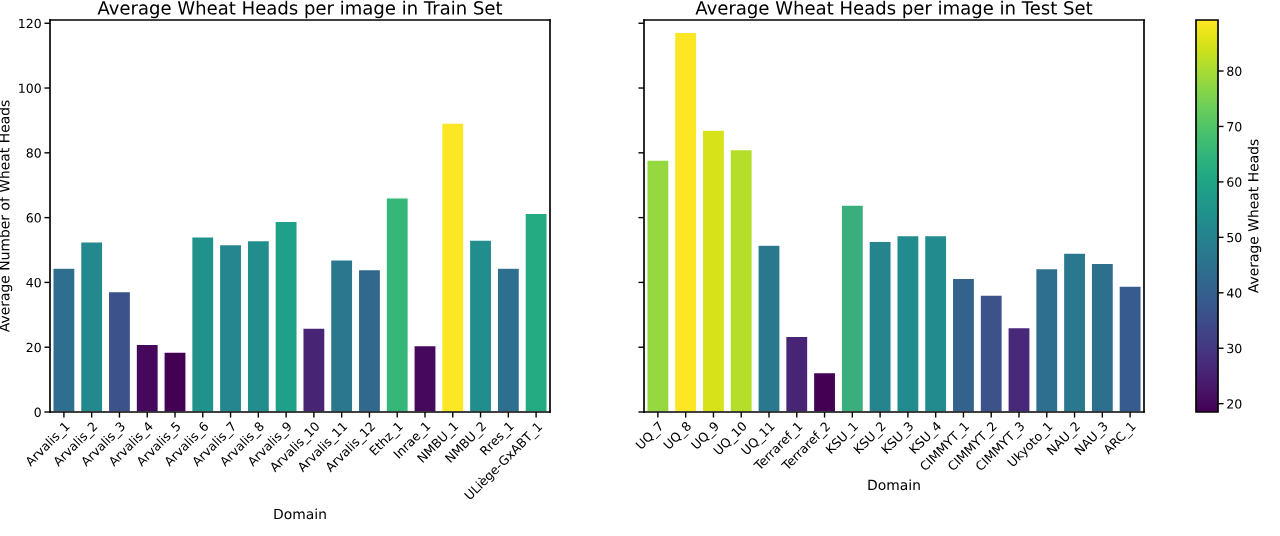 This screenshot has height=536, width=1280. Describe the element at coordinates (894, 9) in the screenshot. I see `chart-title: Average Wheat Heads per image in Test Set` at that location.